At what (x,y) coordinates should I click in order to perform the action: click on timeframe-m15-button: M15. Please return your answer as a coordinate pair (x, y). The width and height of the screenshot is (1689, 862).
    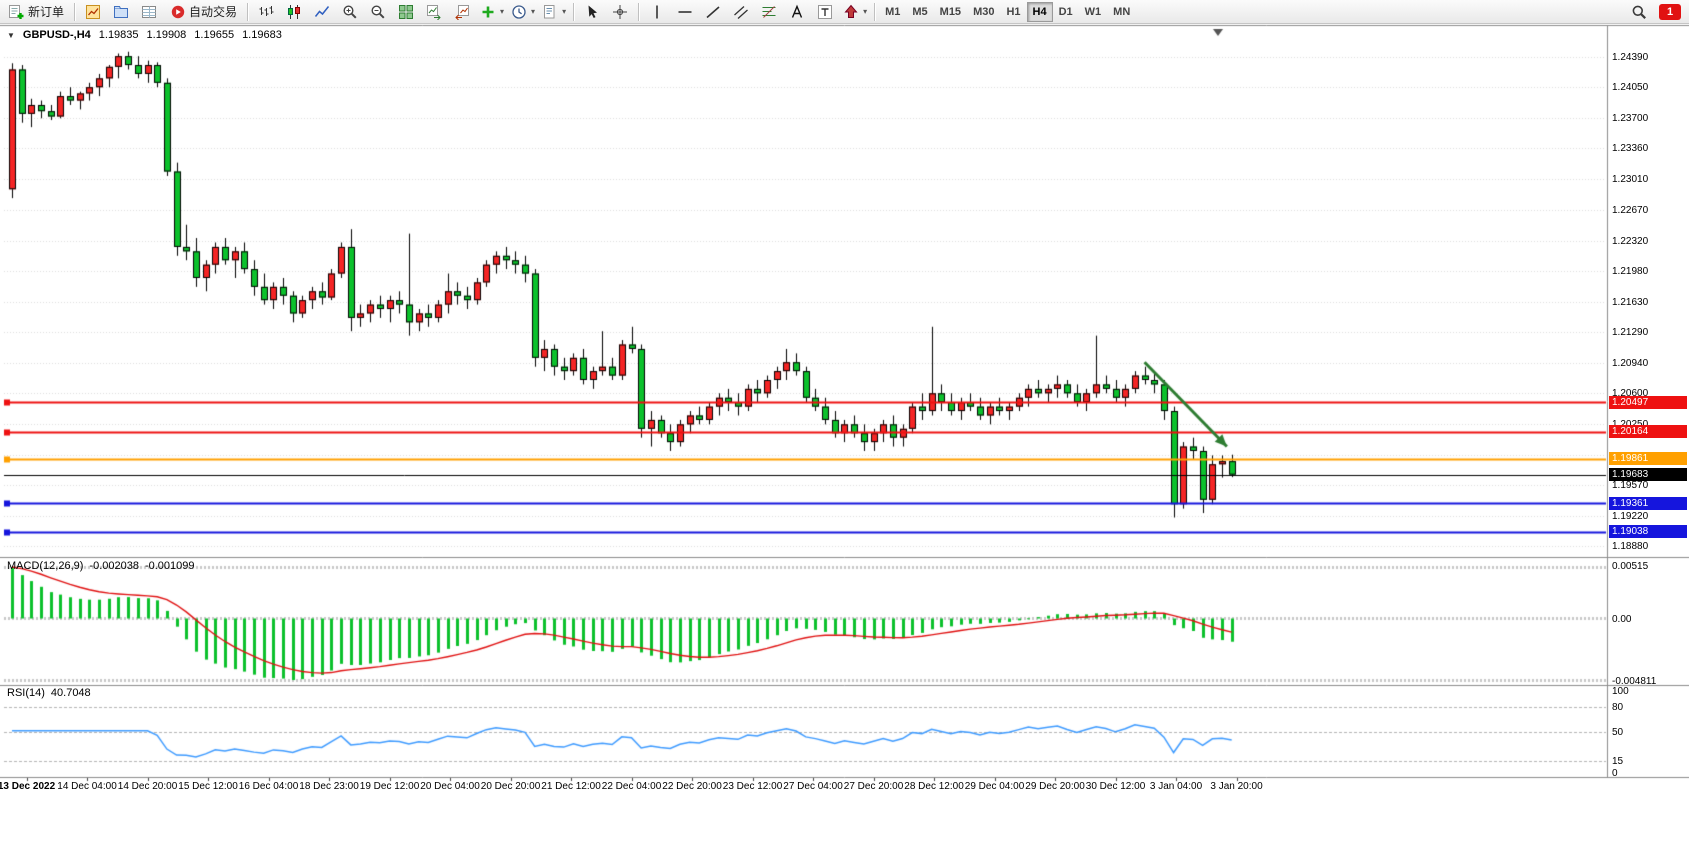
    Looking at the image, I should click on (950, 11).